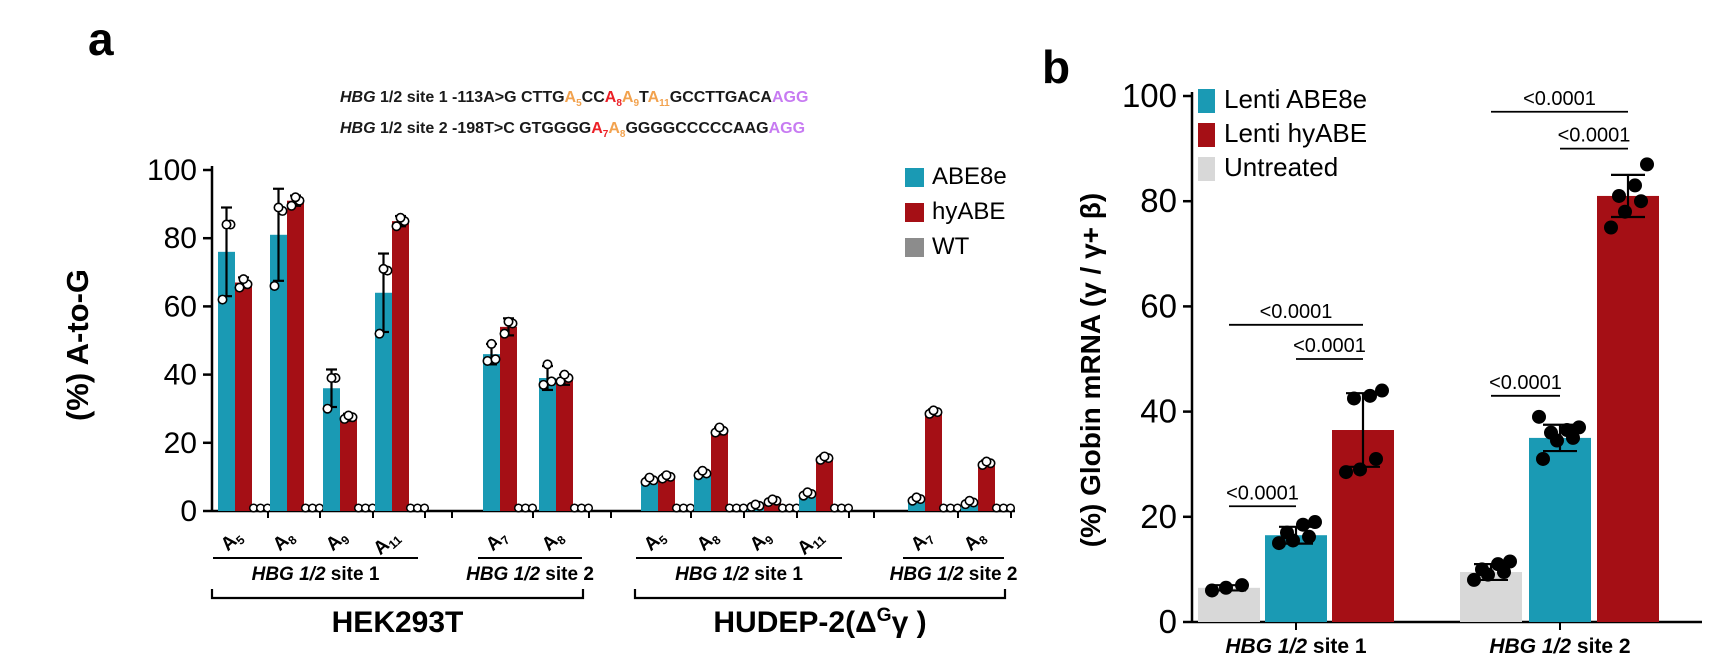 The height and width of the screenshot is (666, 1730). I want to click on bar-group-A8-5: A8, so click(566, 457).